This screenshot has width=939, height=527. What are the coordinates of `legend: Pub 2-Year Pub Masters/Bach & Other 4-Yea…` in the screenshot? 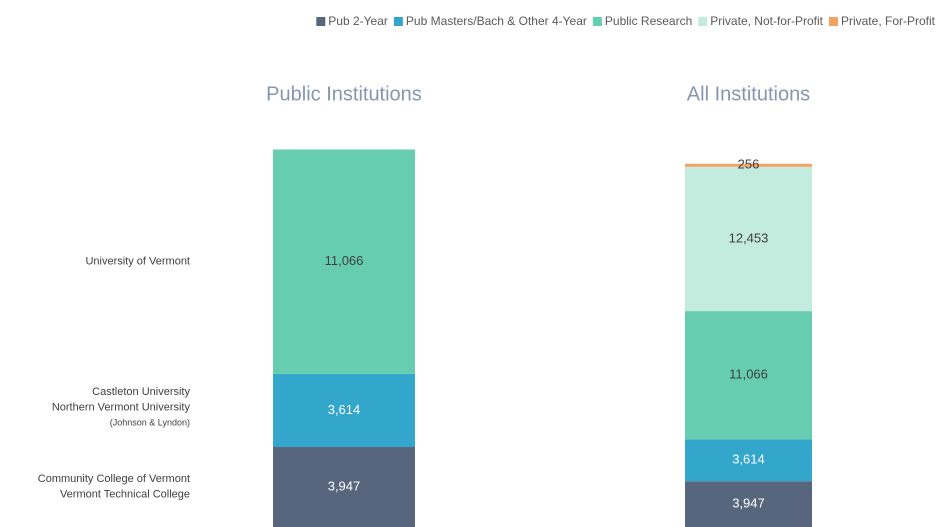 It's located at (626, 21).